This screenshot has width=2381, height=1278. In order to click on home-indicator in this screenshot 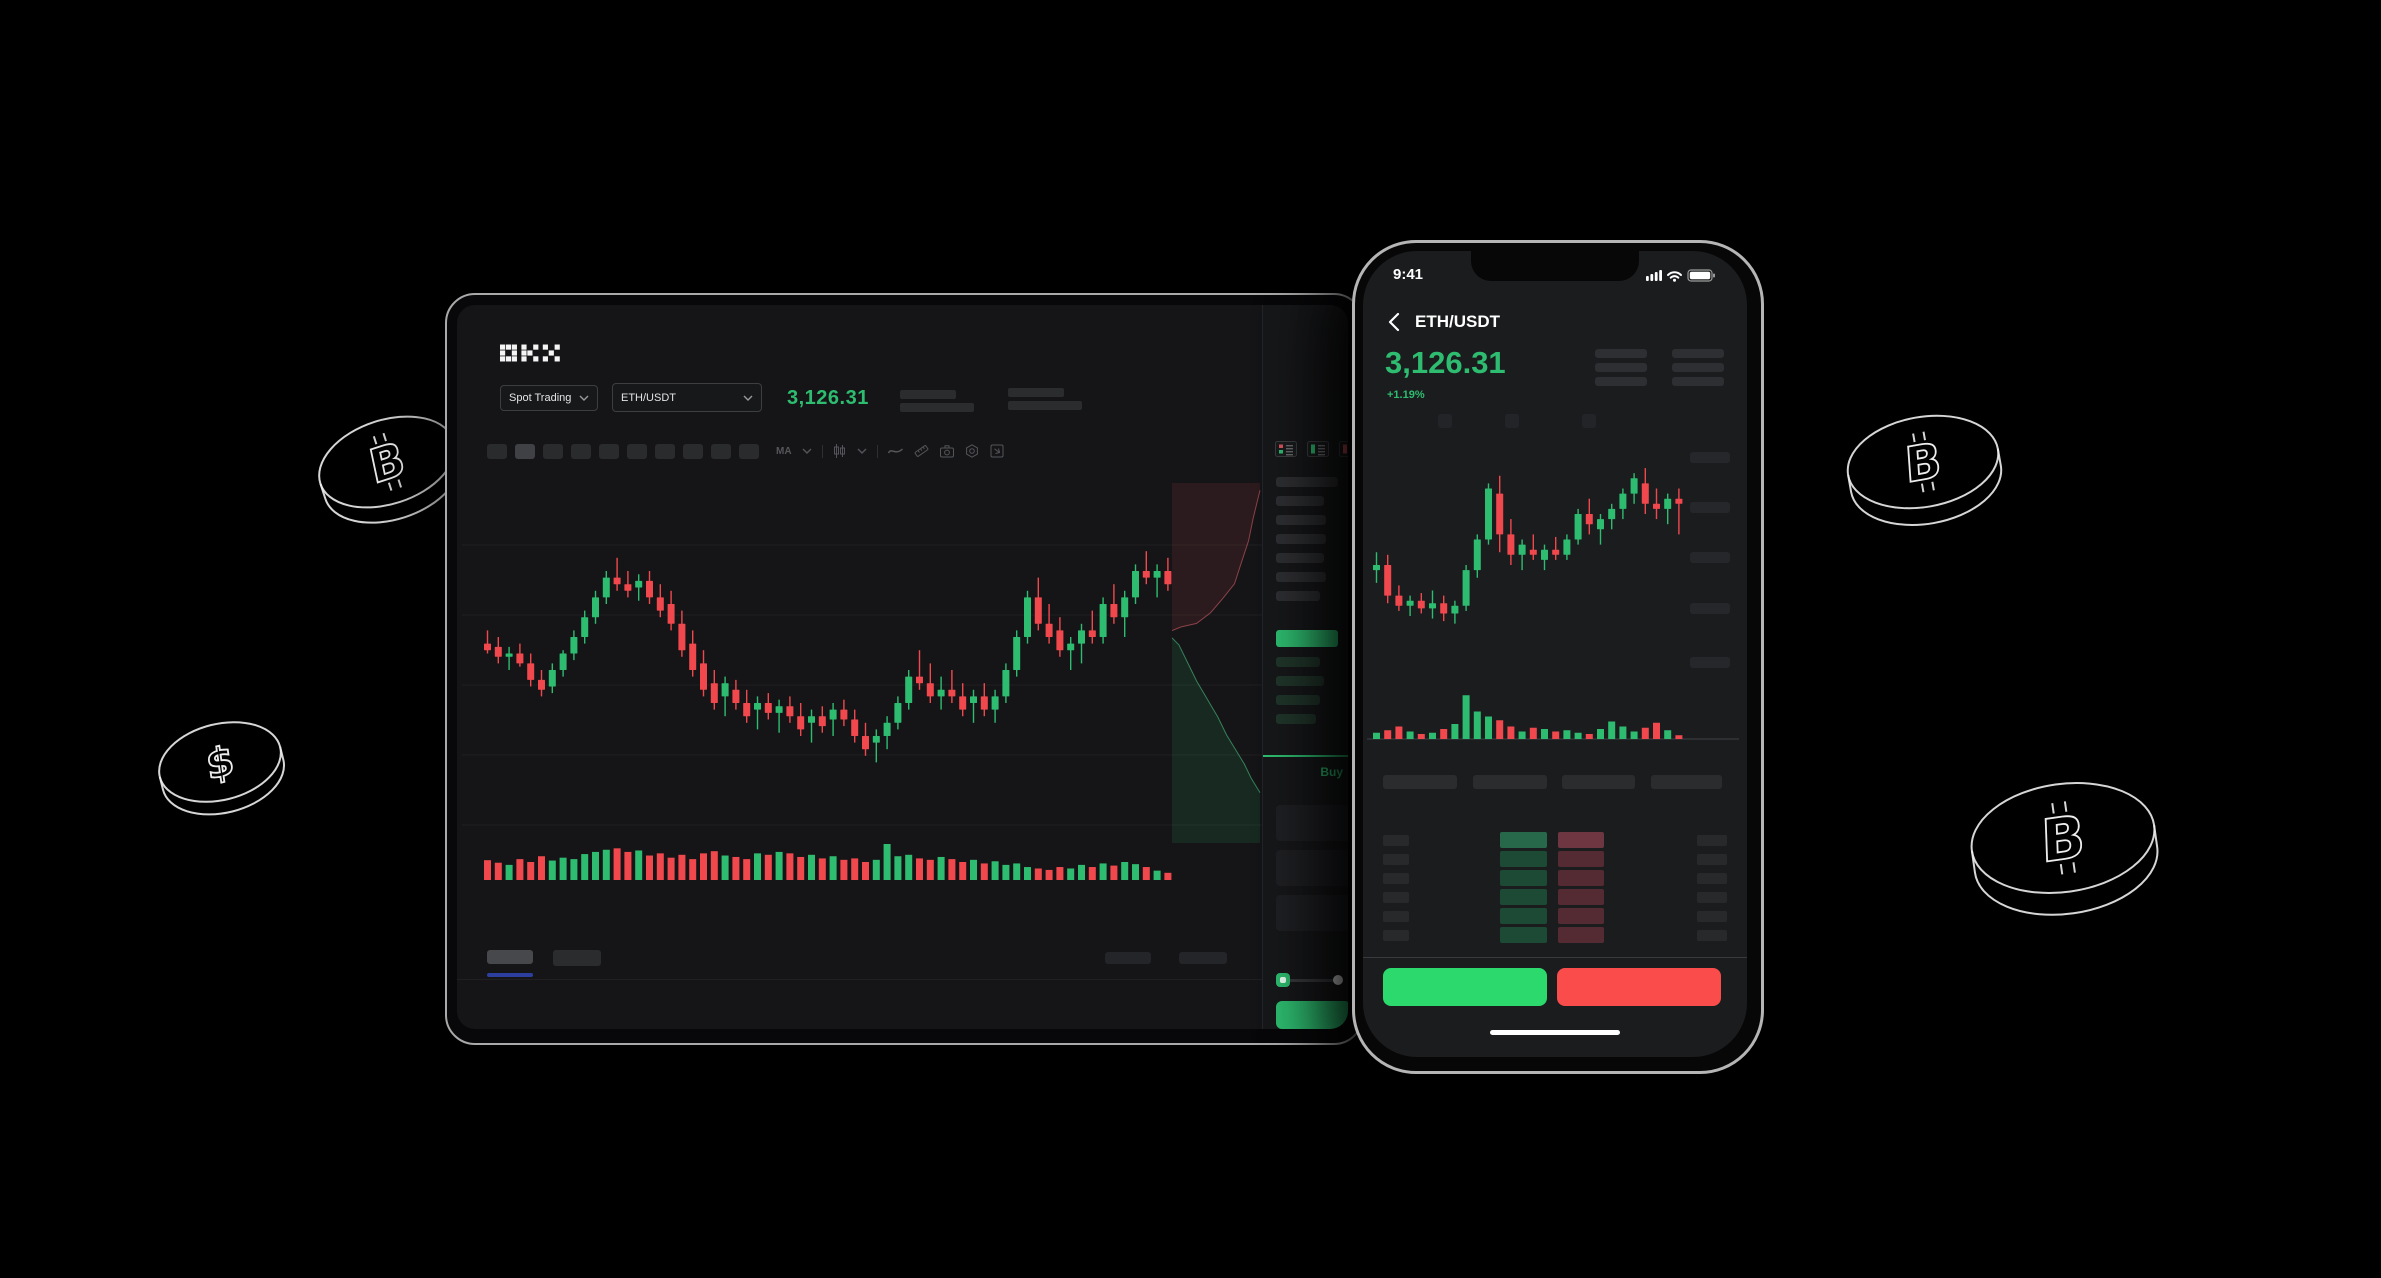, I will do `click(1555, 1032)`.